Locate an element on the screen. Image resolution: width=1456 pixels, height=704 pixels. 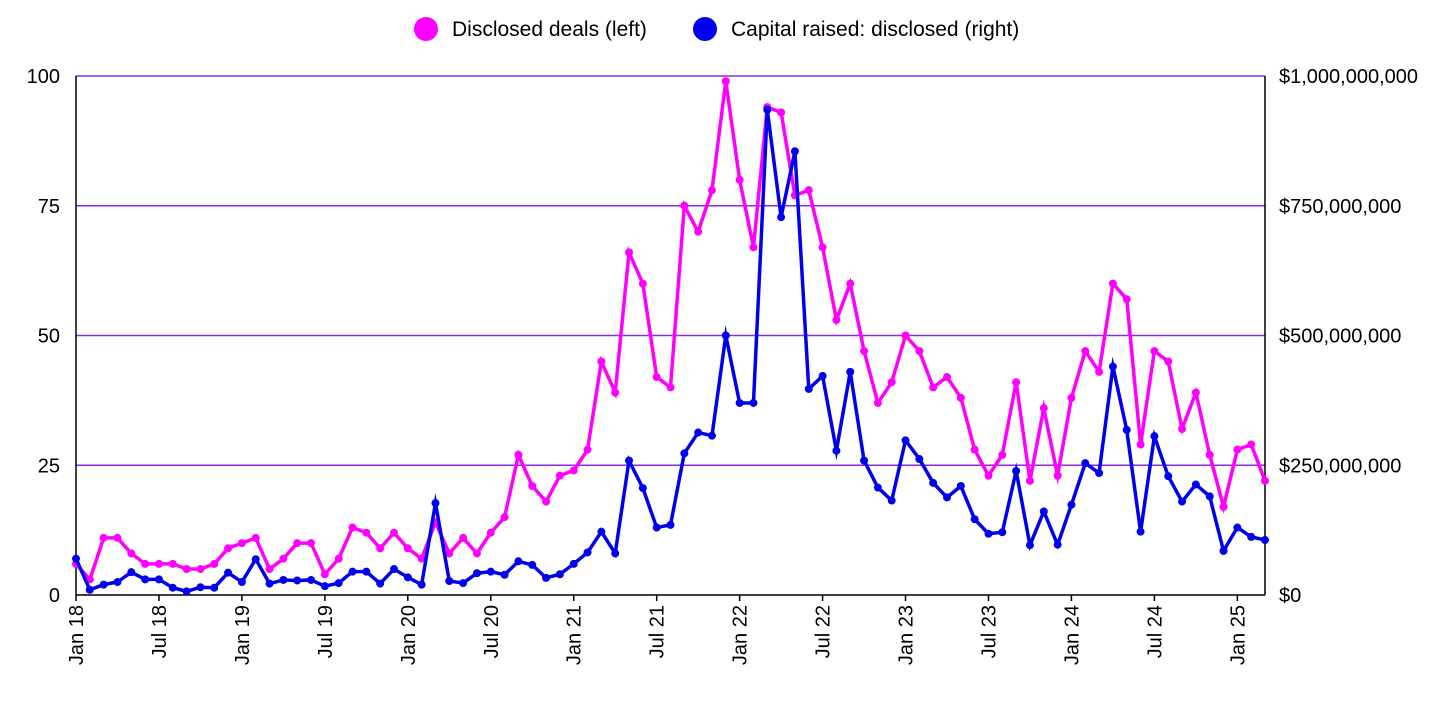
x-tick-label-jan-19: Jan 19 is located at coordinates (243, 635).